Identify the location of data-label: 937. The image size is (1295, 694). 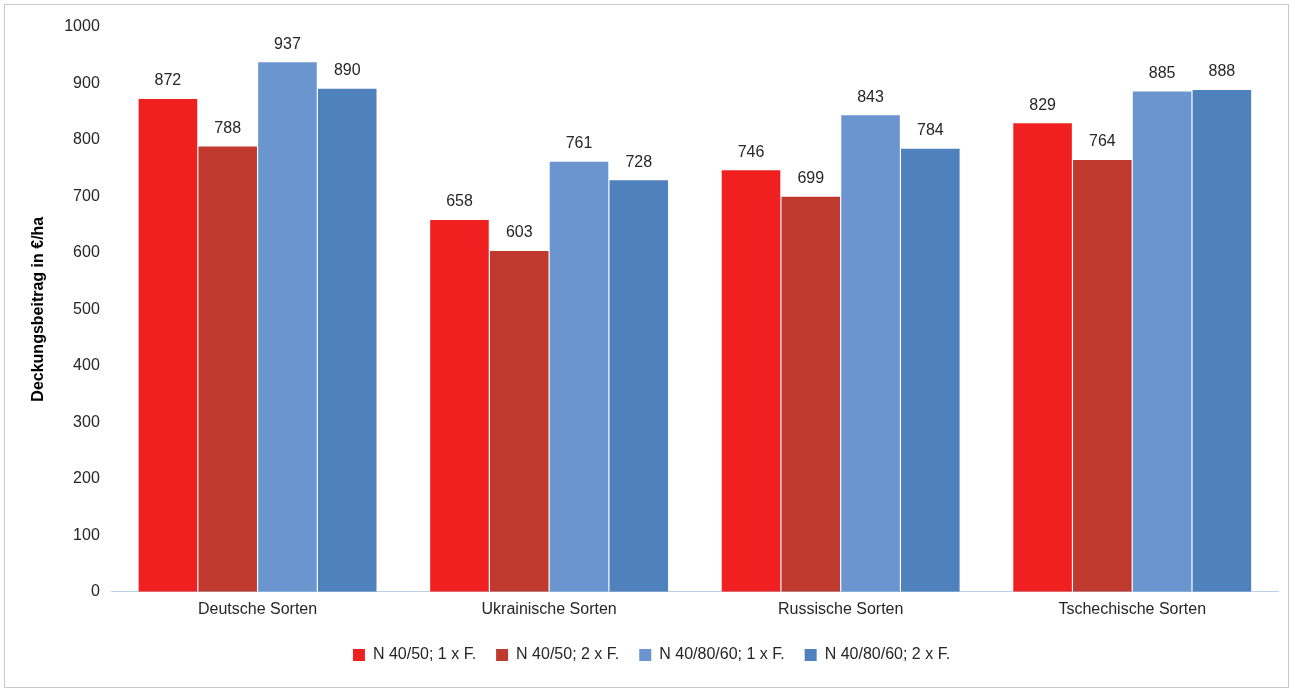
(287, 43).